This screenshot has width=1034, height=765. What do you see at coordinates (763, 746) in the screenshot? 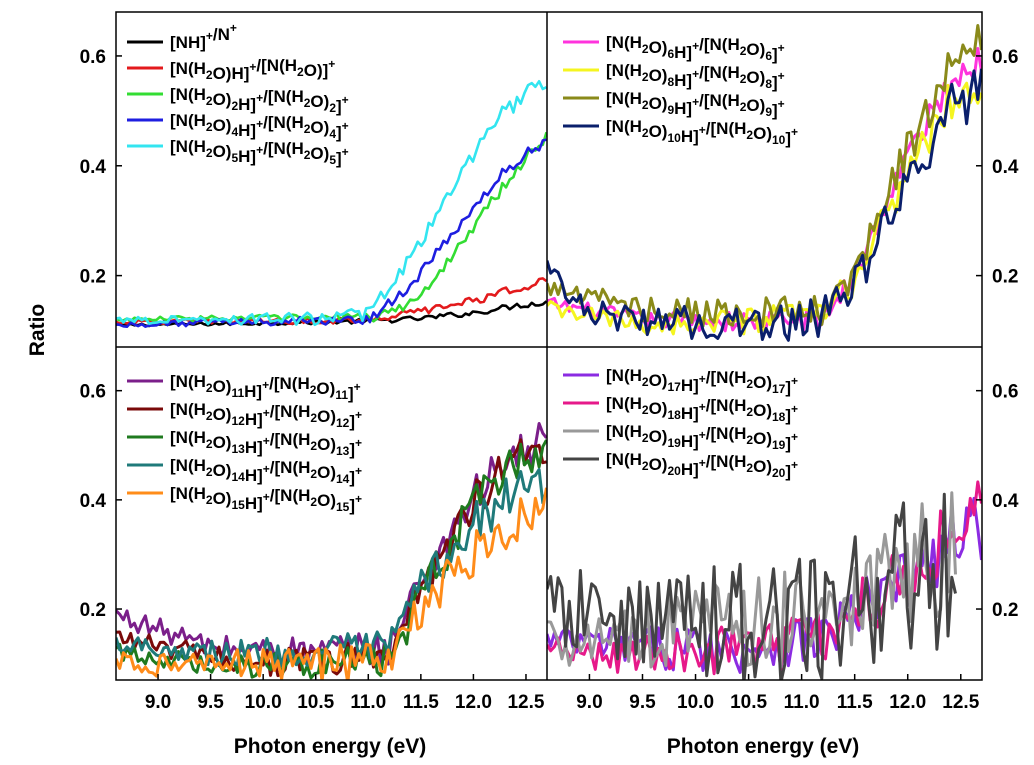
I see `x-axis-title-right: Photon energy (eV)` at bounding box center [763, 746].